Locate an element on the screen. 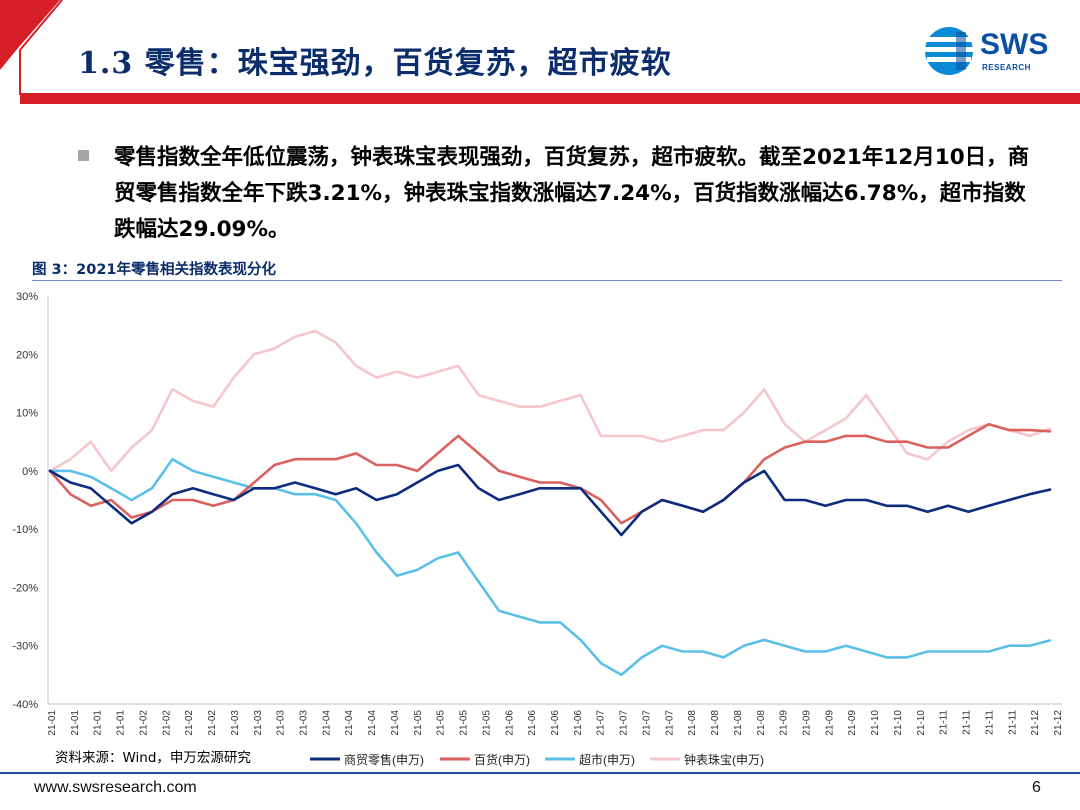 The height and width of the screenshot is (810, 1080). figure-title: 图 3：2021年零售相关指数表现分化 is located at coordinates (154, 270).